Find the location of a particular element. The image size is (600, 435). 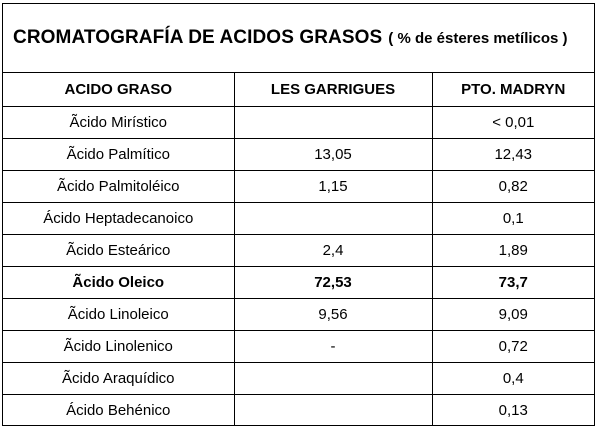

table-row: Ãcido Esteárico 2,4 1,89 is located at coordinates (298, 250).